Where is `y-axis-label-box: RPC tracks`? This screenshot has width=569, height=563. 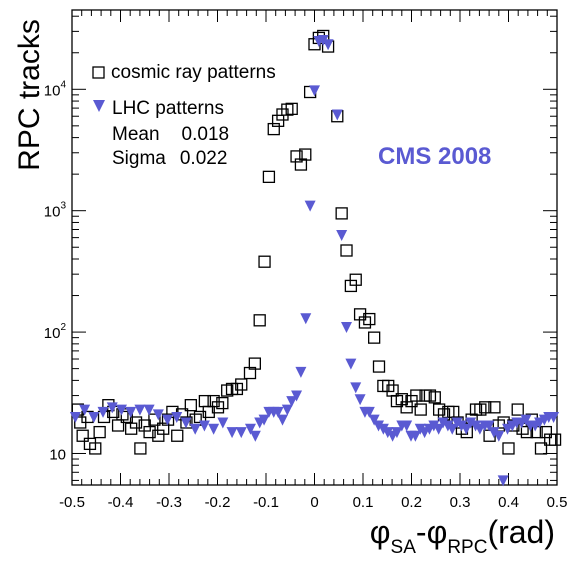
y-axis-label-box: RPC tracks is located at coordinates (30, 95).